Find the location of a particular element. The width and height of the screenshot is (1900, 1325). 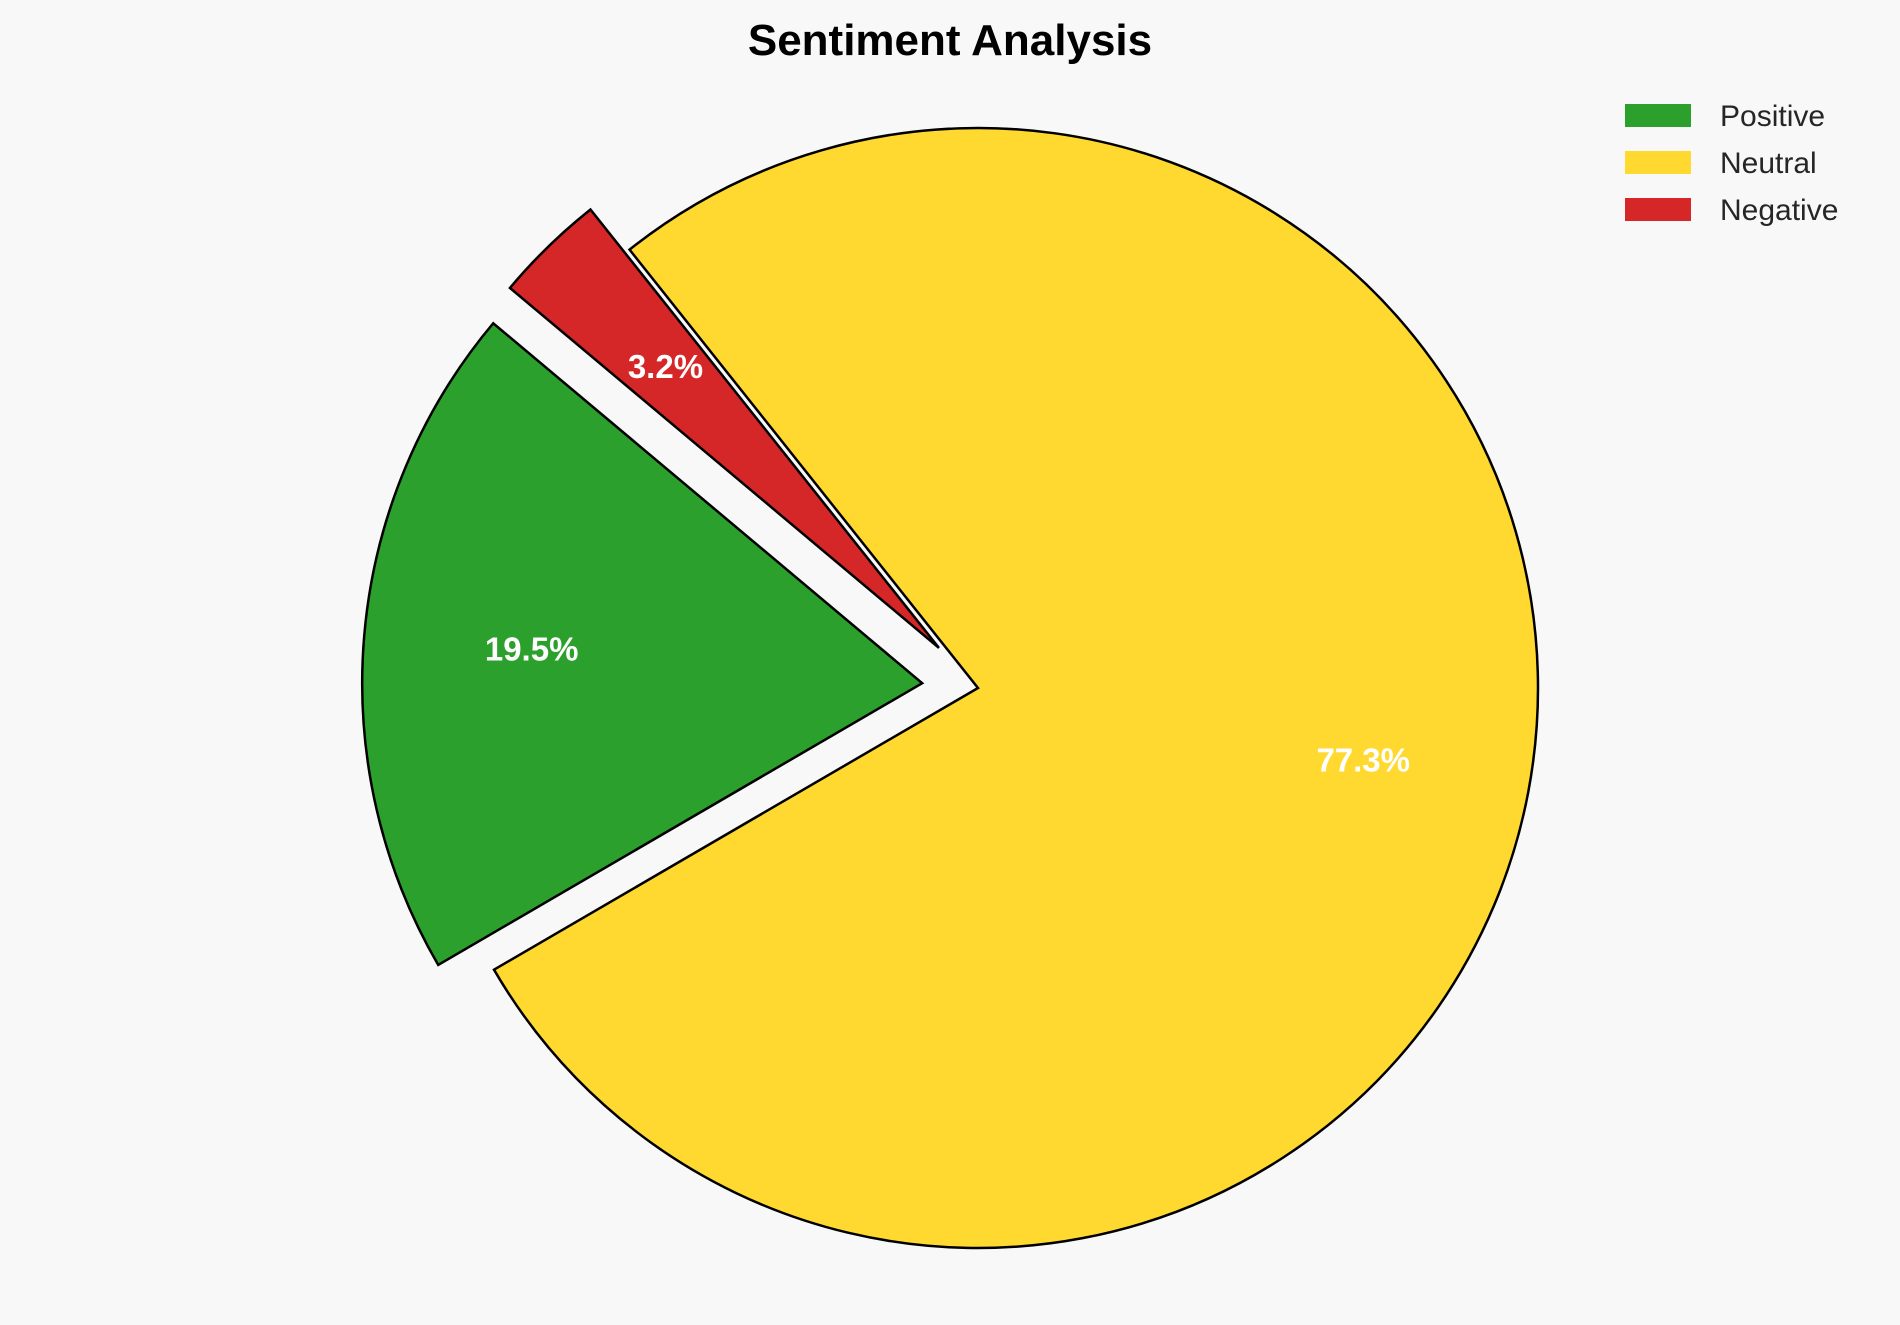

chart-title: Sentiment Analysis is located at coordinates (950, 40).